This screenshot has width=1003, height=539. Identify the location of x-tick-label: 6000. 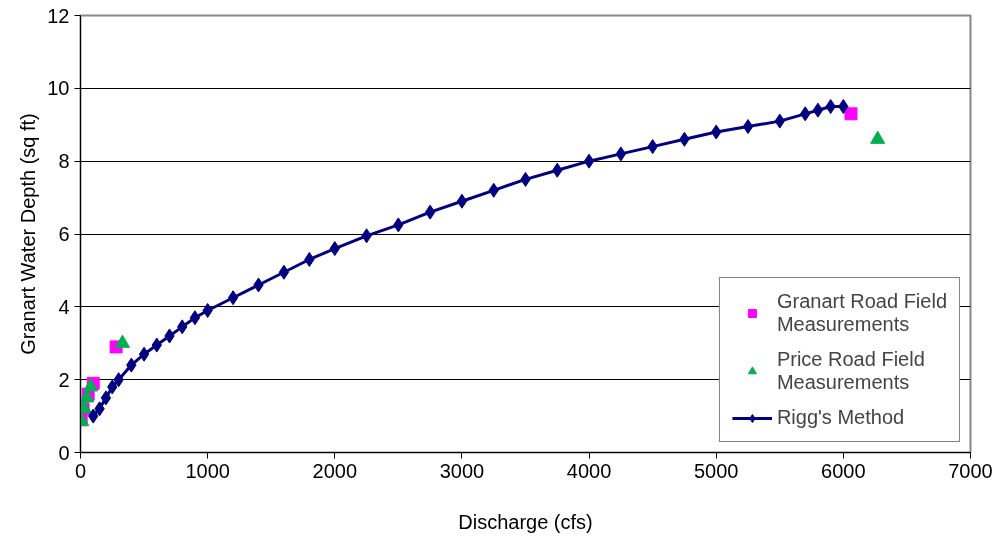
(843, 470).